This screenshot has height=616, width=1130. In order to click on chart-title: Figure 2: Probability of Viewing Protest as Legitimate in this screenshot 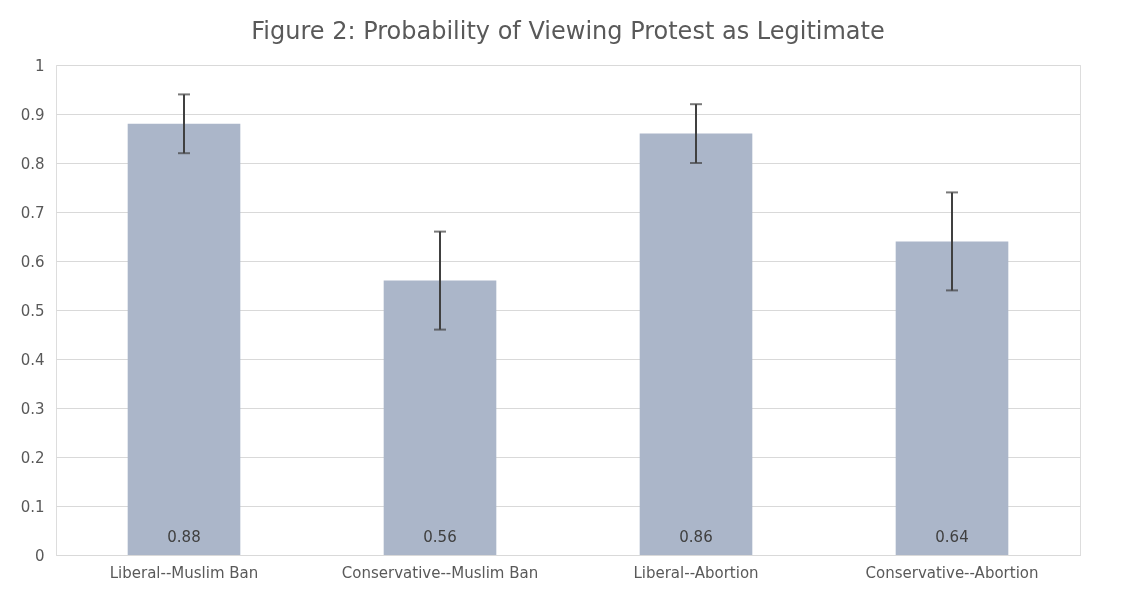, I will do `click(568, 31)`.